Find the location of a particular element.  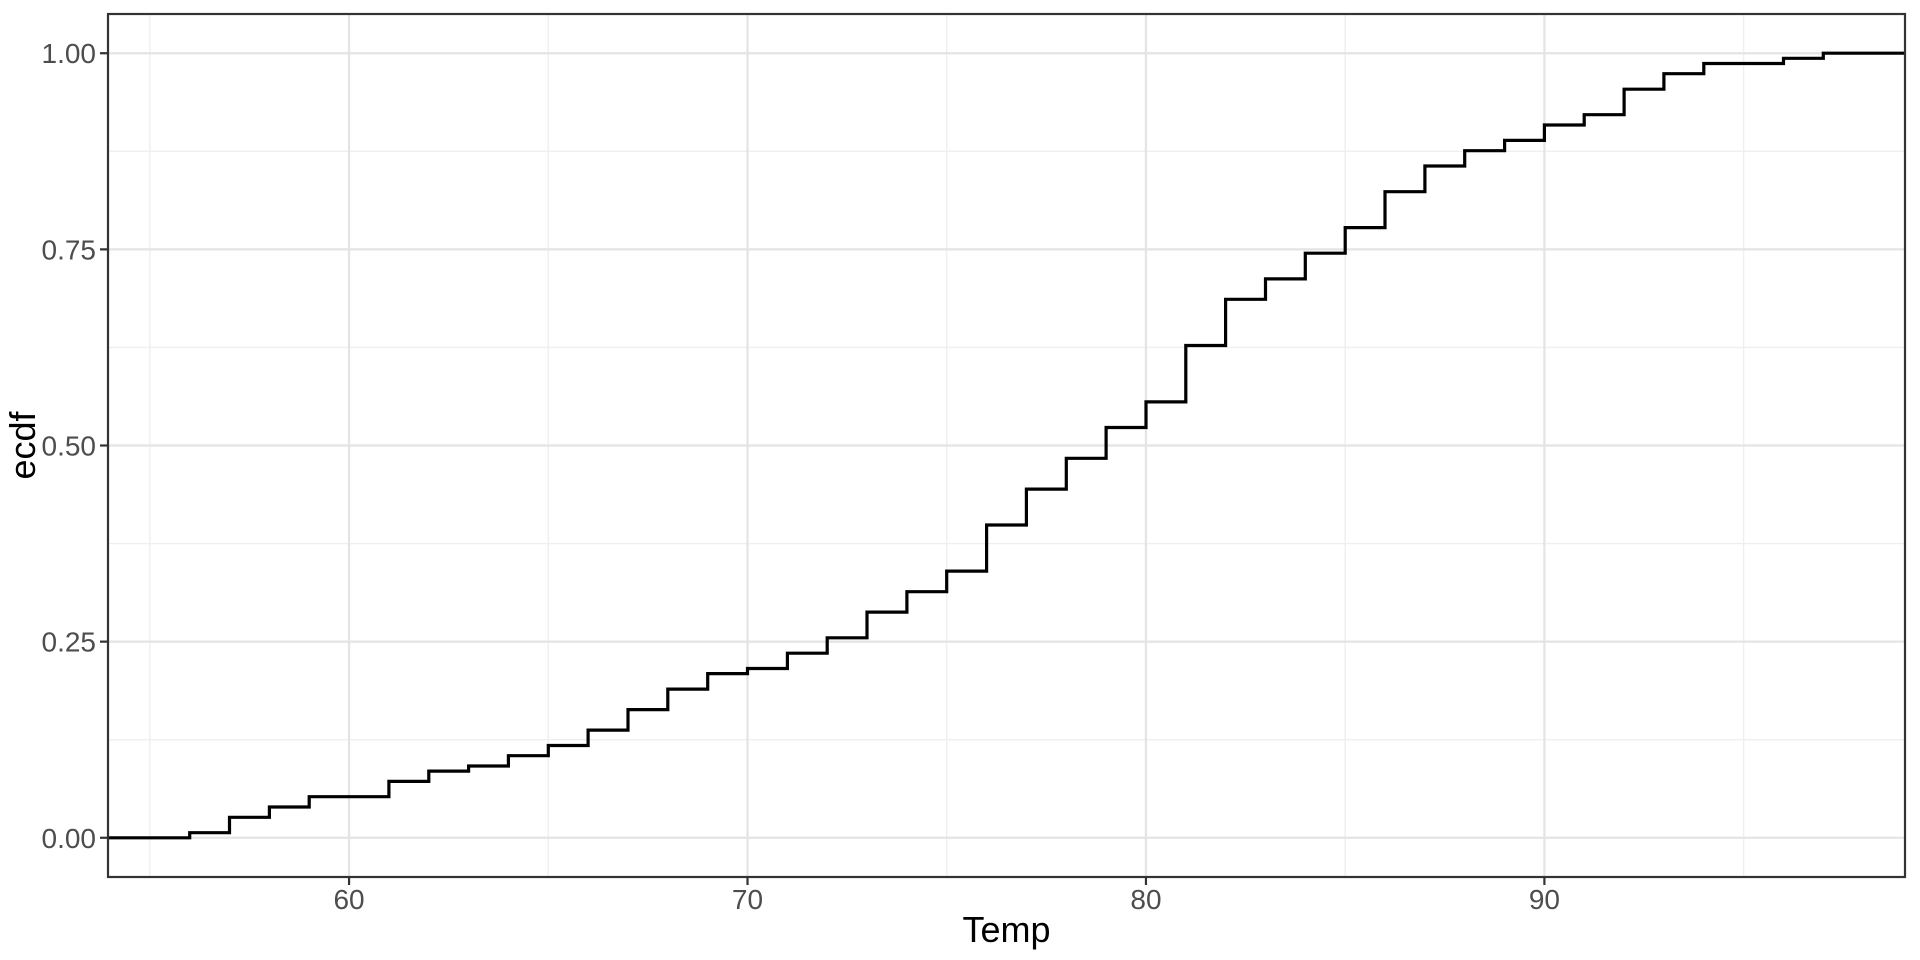

y-tick-label: 1.00 is located at coordinates (69, 53).